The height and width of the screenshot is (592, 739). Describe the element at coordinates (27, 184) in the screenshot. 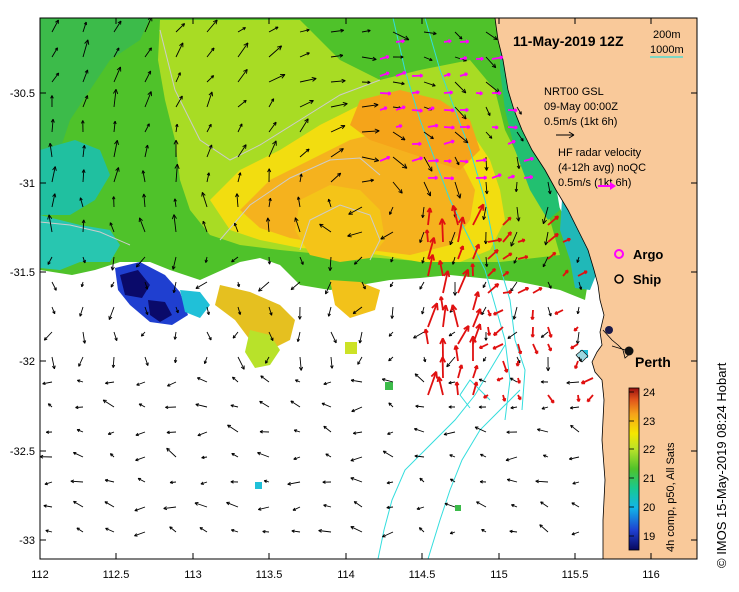

I see `y-tick-31: -31` at that location.